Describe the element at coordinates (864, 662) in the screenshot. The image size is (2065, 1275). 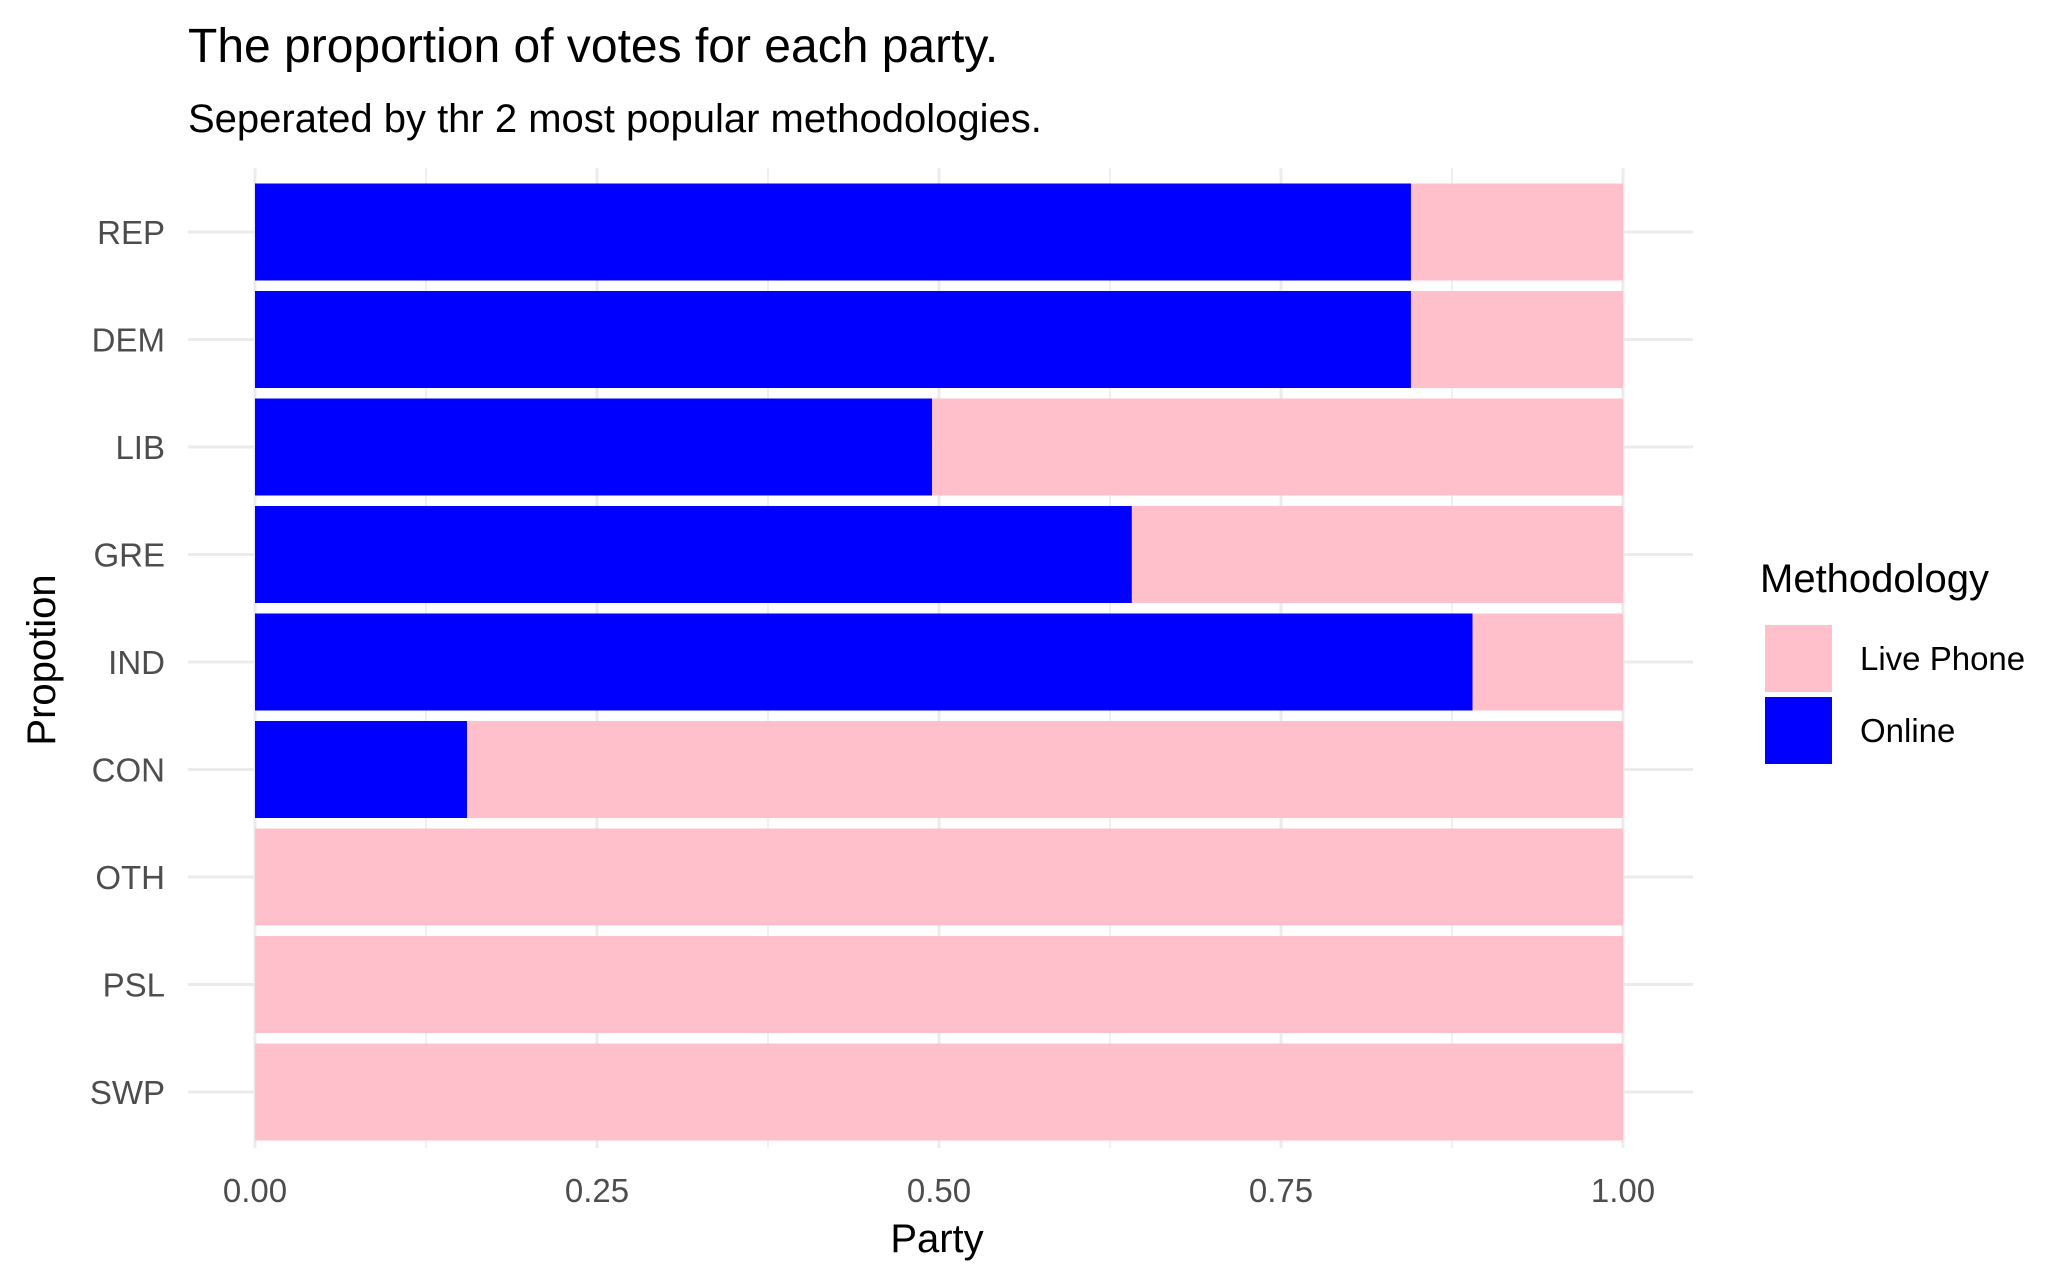
I see `bar-ind-online` at that location.